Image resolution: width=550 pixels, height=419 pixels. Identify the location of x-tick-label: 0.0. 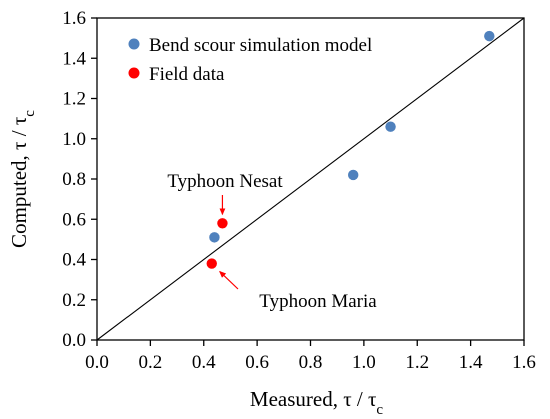
(97, 362).